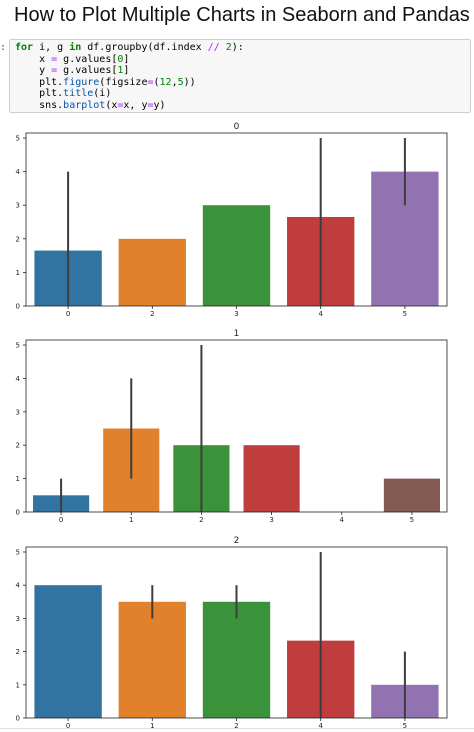 The image size is (474, 732). What do you see at coordinates (242, 83) in the screenshot?
I see `code-line: plt.figure(figsize=(12,5))` at bounding box center [242, 83].